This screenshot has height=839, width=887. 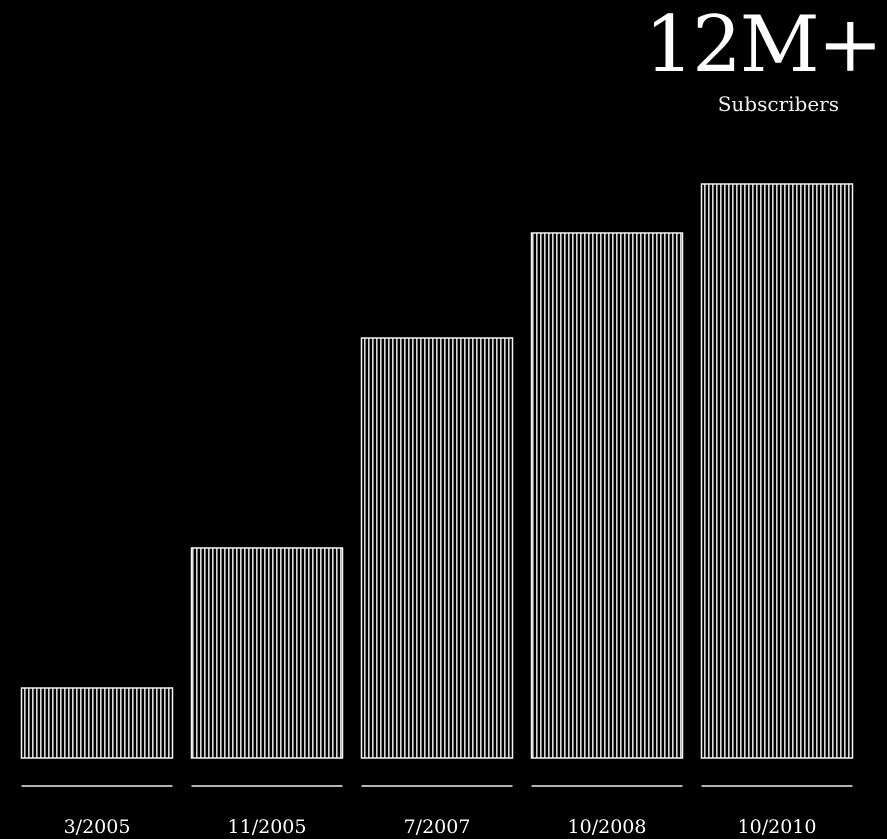 I want to click on x-tick-label-4: 10/2010, so click(x=777, y=827).